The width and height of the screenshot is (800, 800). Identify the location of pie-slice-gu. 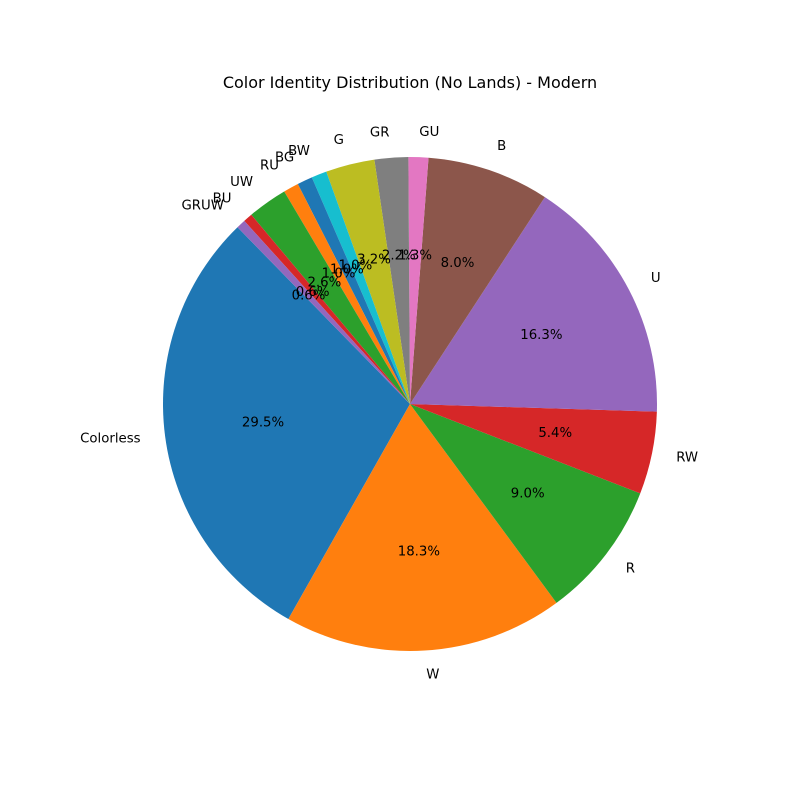
(418, 280).